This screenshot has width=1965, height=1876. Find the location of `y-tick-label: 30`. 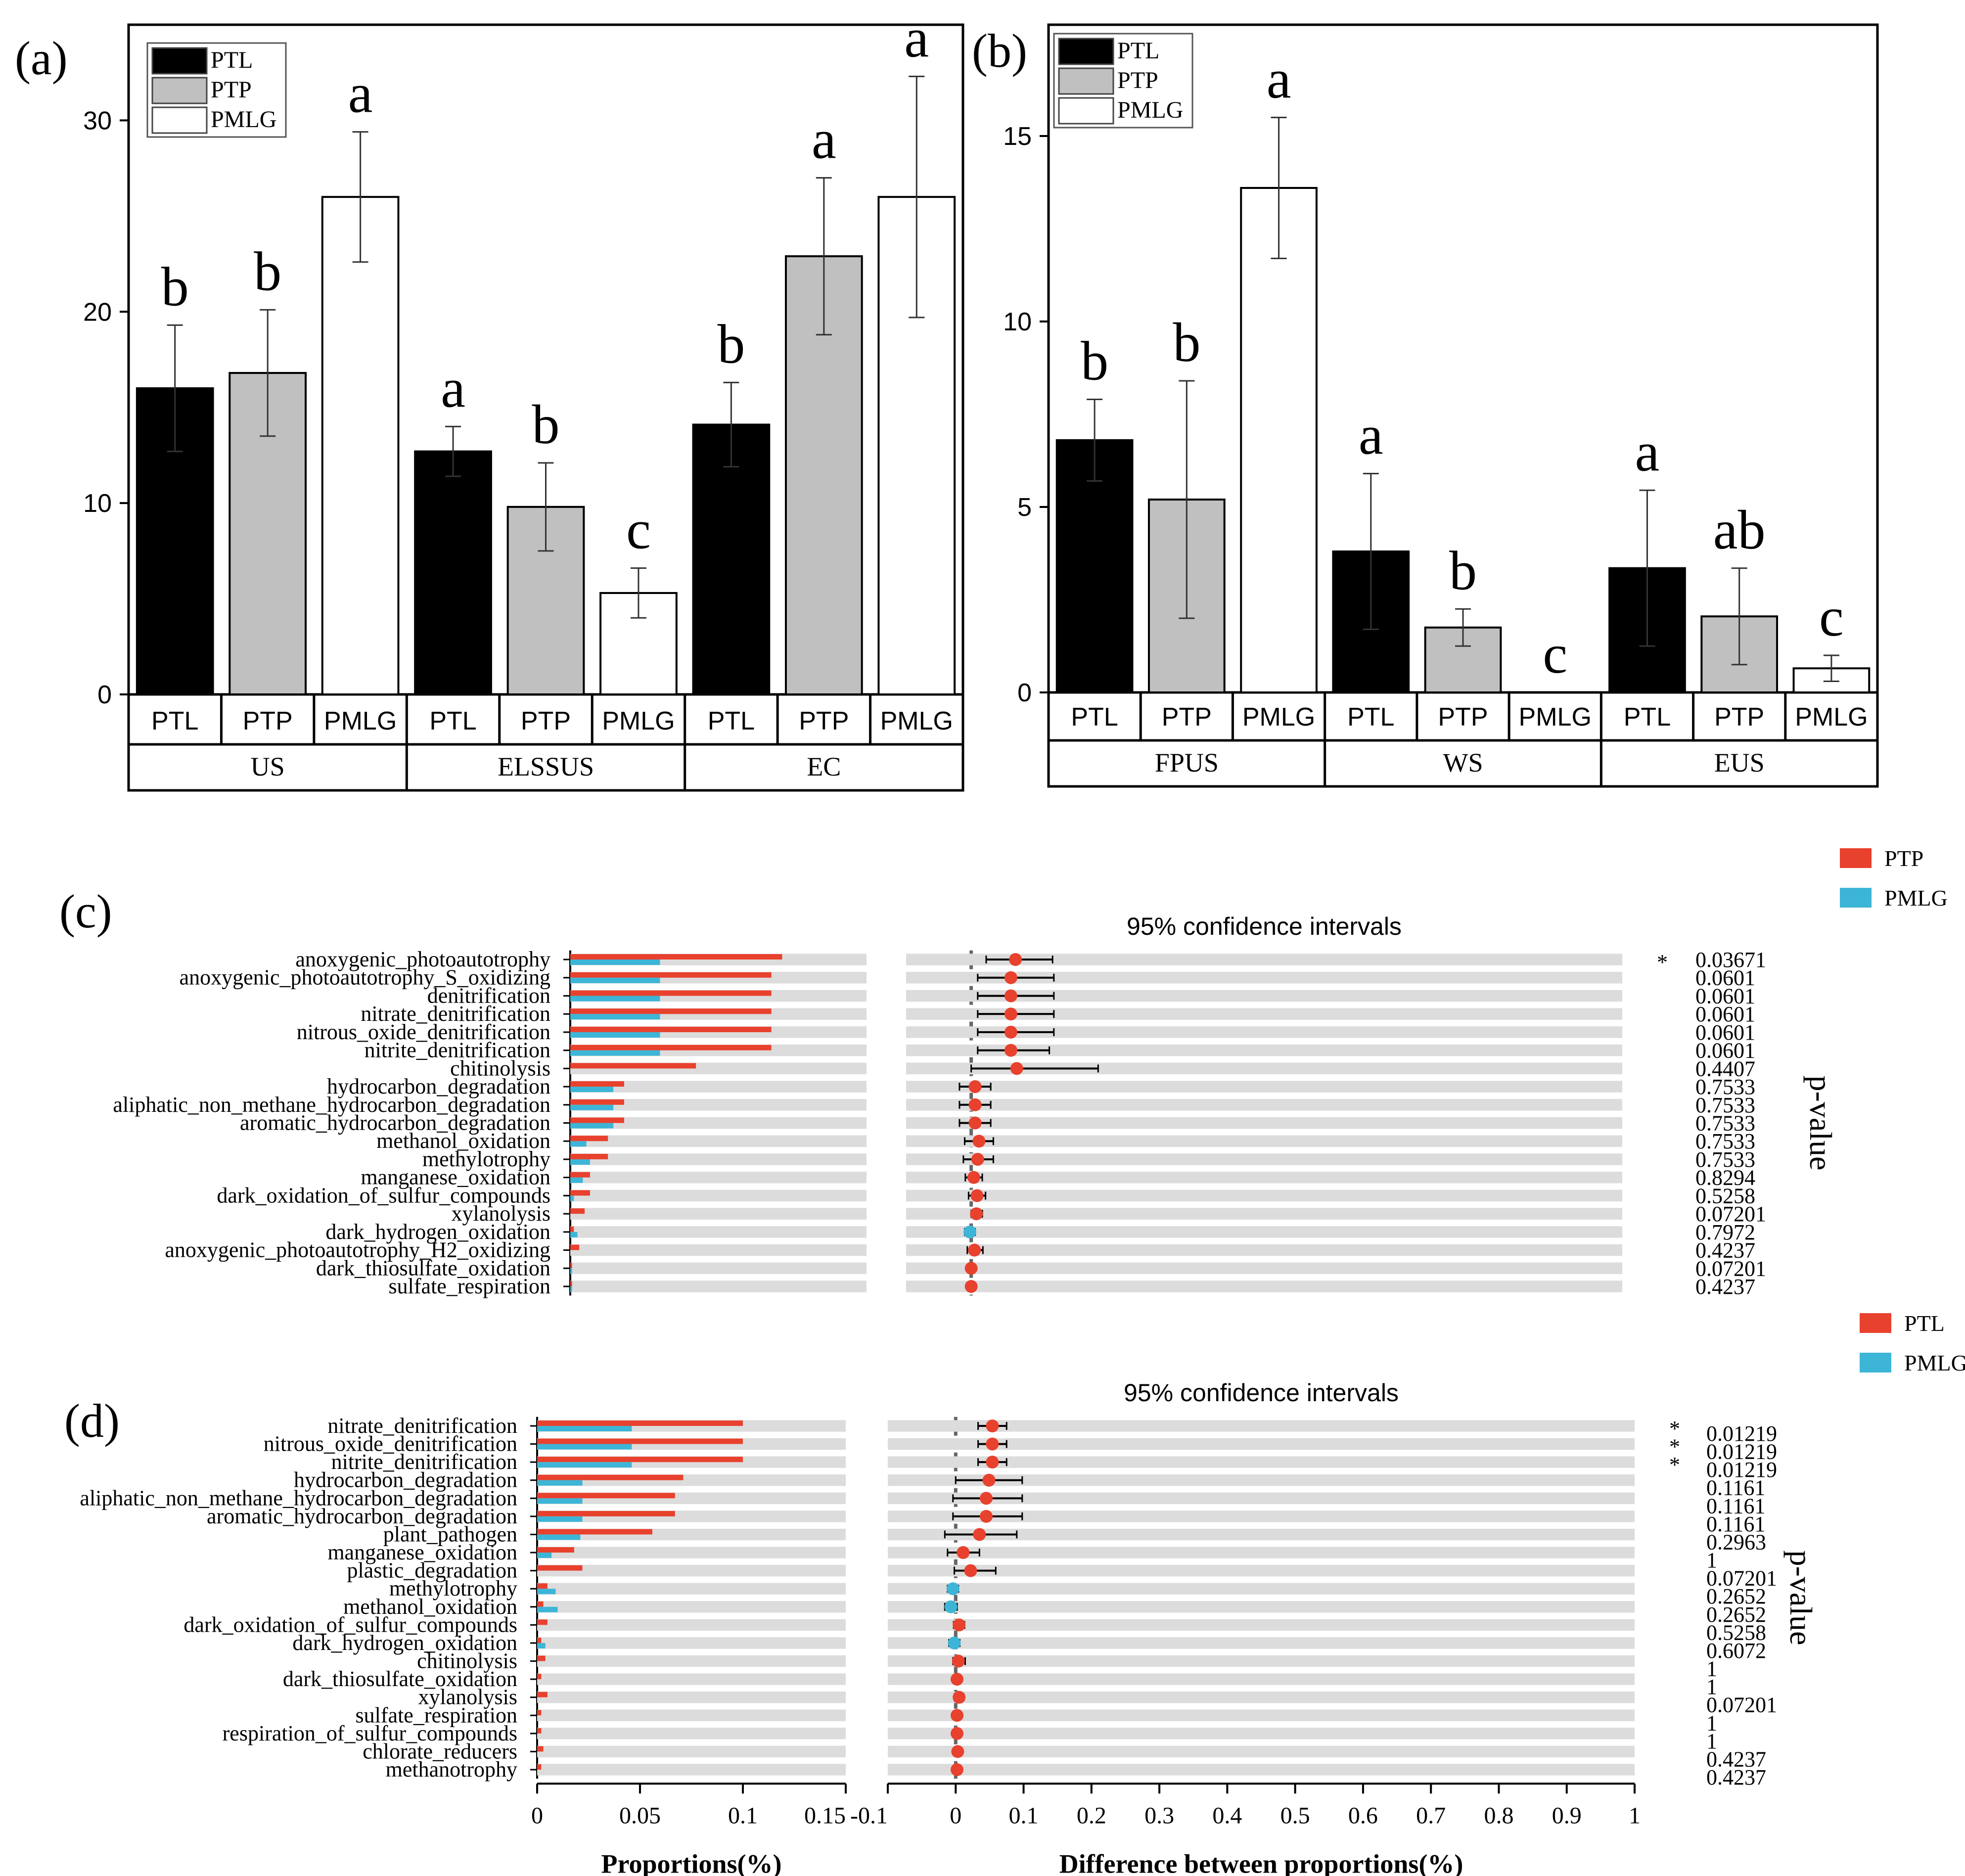

y-tick-label: 30 is located at coordinates (97, 121).